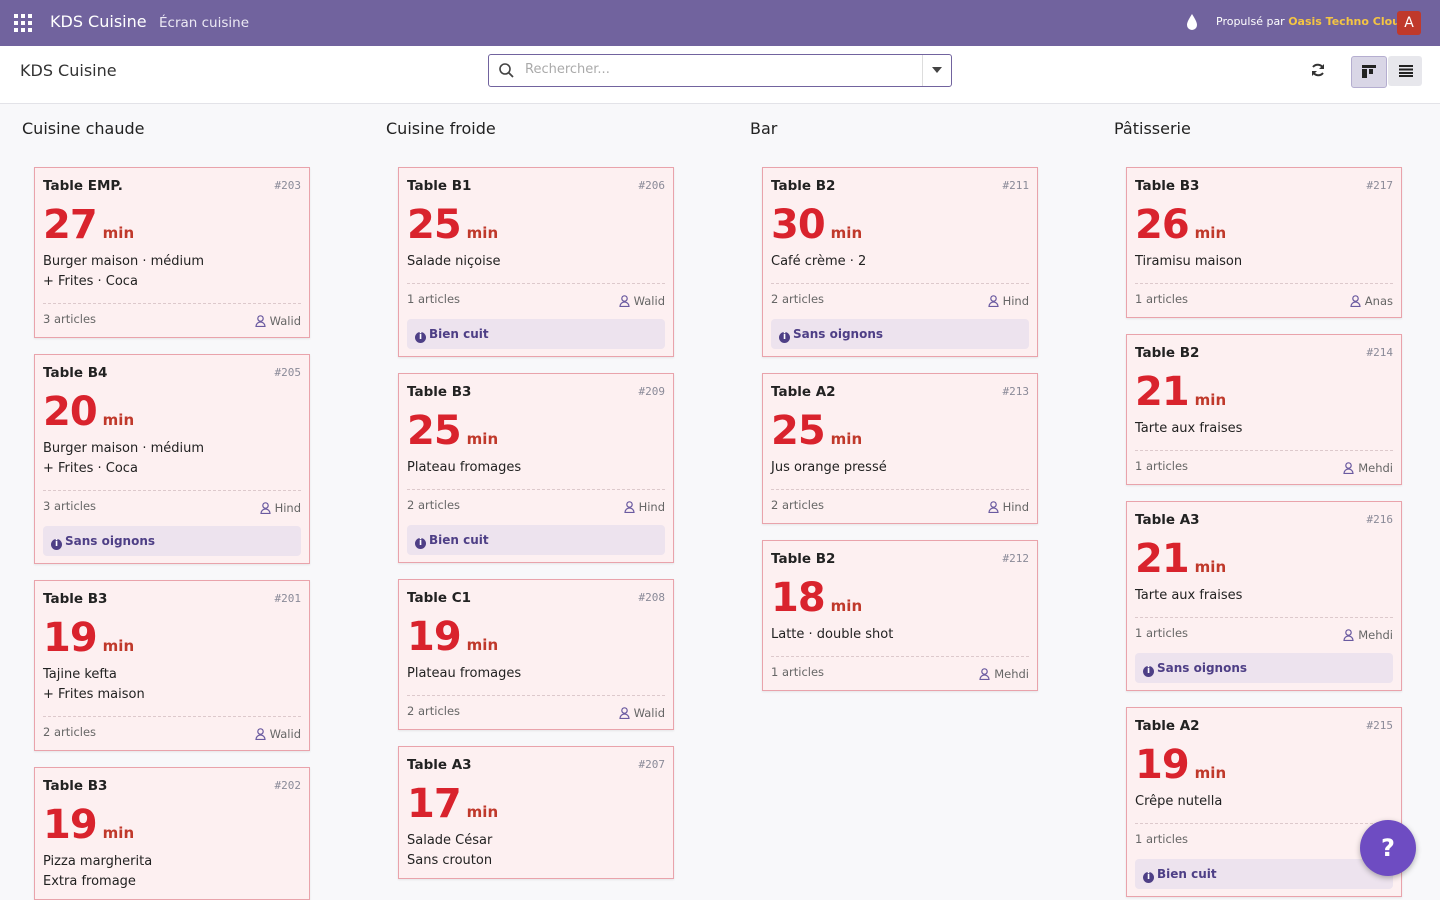 The height and width of the screenshot is (900, 1440). I want to click on order-lines: Burger maison · médium + Frites · Coca, so click(172, 272).